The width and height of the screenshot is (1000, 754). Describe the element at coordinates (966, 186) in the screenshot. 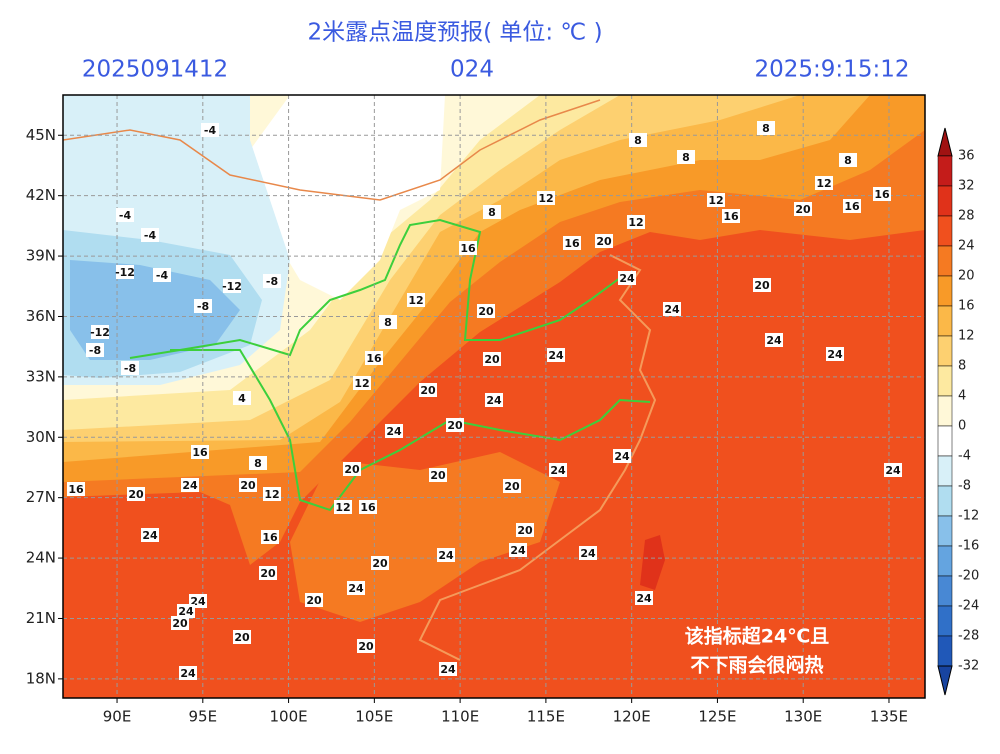

I see `colorbar-label: 32` at that location.